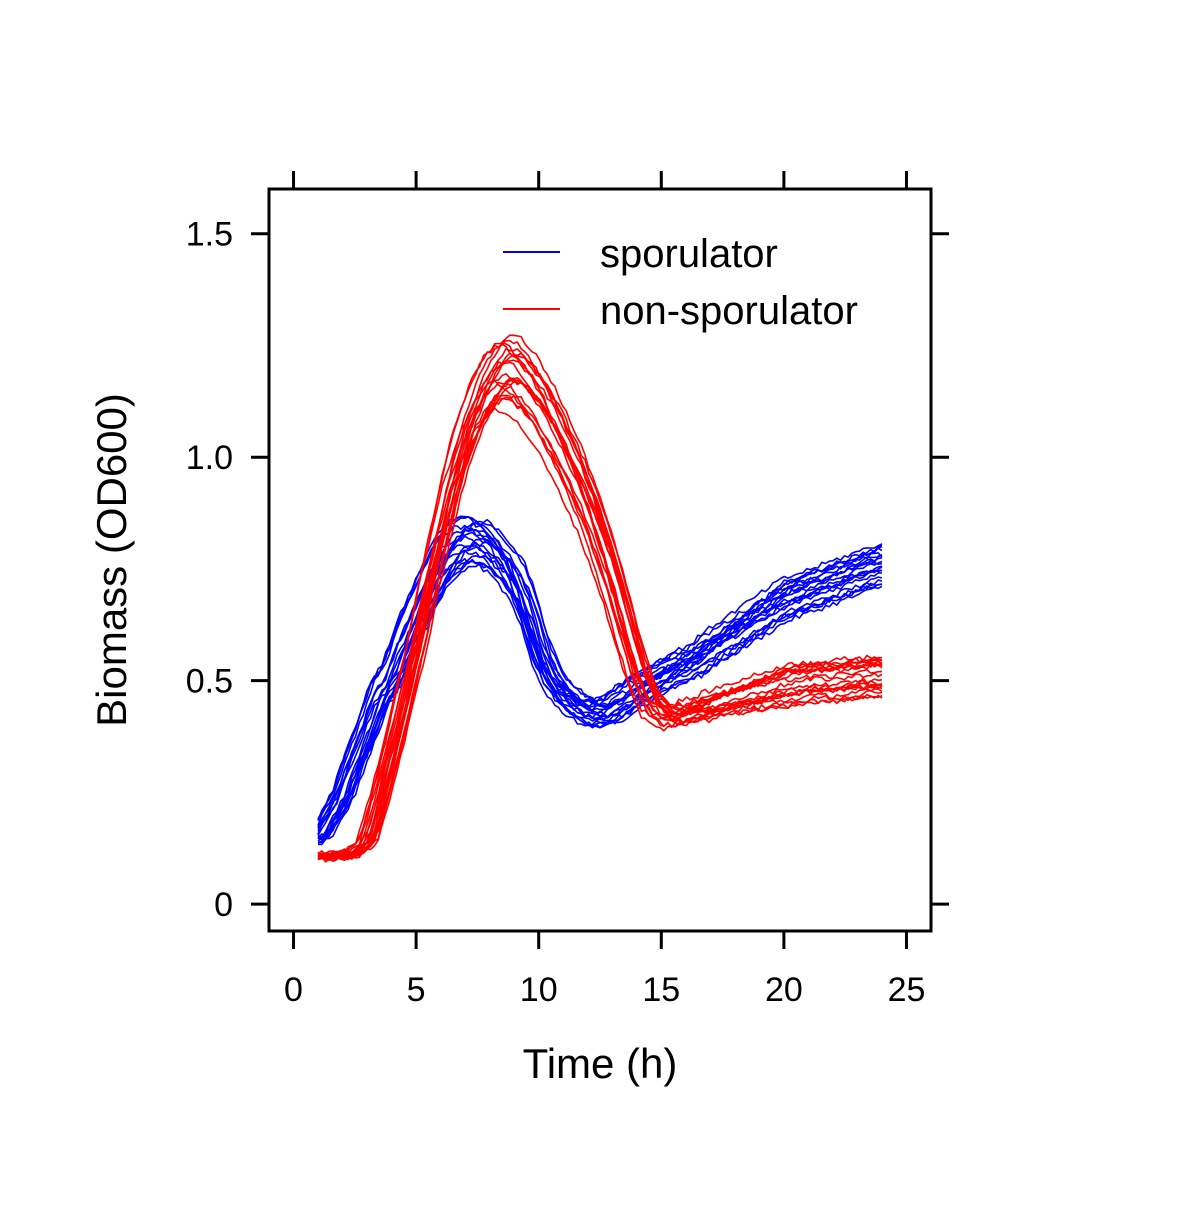  Describe the element at coordinates (600, 1063) in the screenshot. I see `x-axis-label: Time (h)` at that location.